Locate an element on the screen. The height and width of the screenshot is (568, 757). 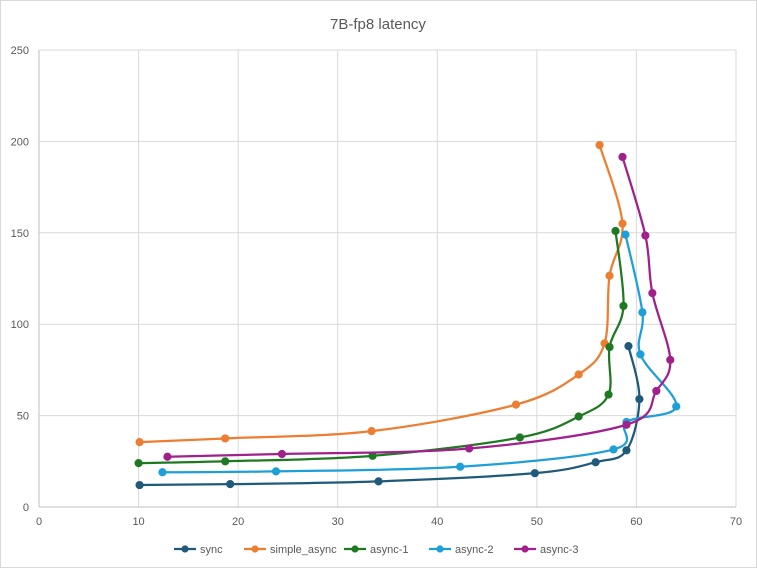
y-tick-label: 250 is located at coordinates (20, 51).